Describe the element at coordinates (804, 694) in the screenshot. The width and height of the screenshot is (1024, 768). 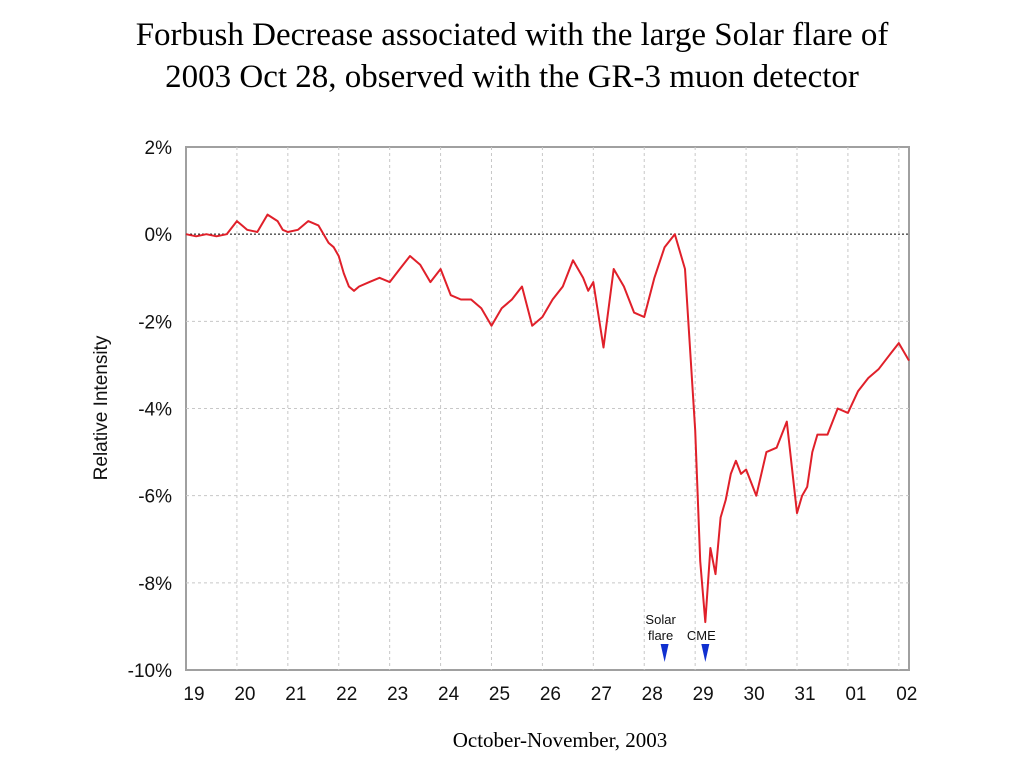
I see `x-tick-label: 31` at that location.